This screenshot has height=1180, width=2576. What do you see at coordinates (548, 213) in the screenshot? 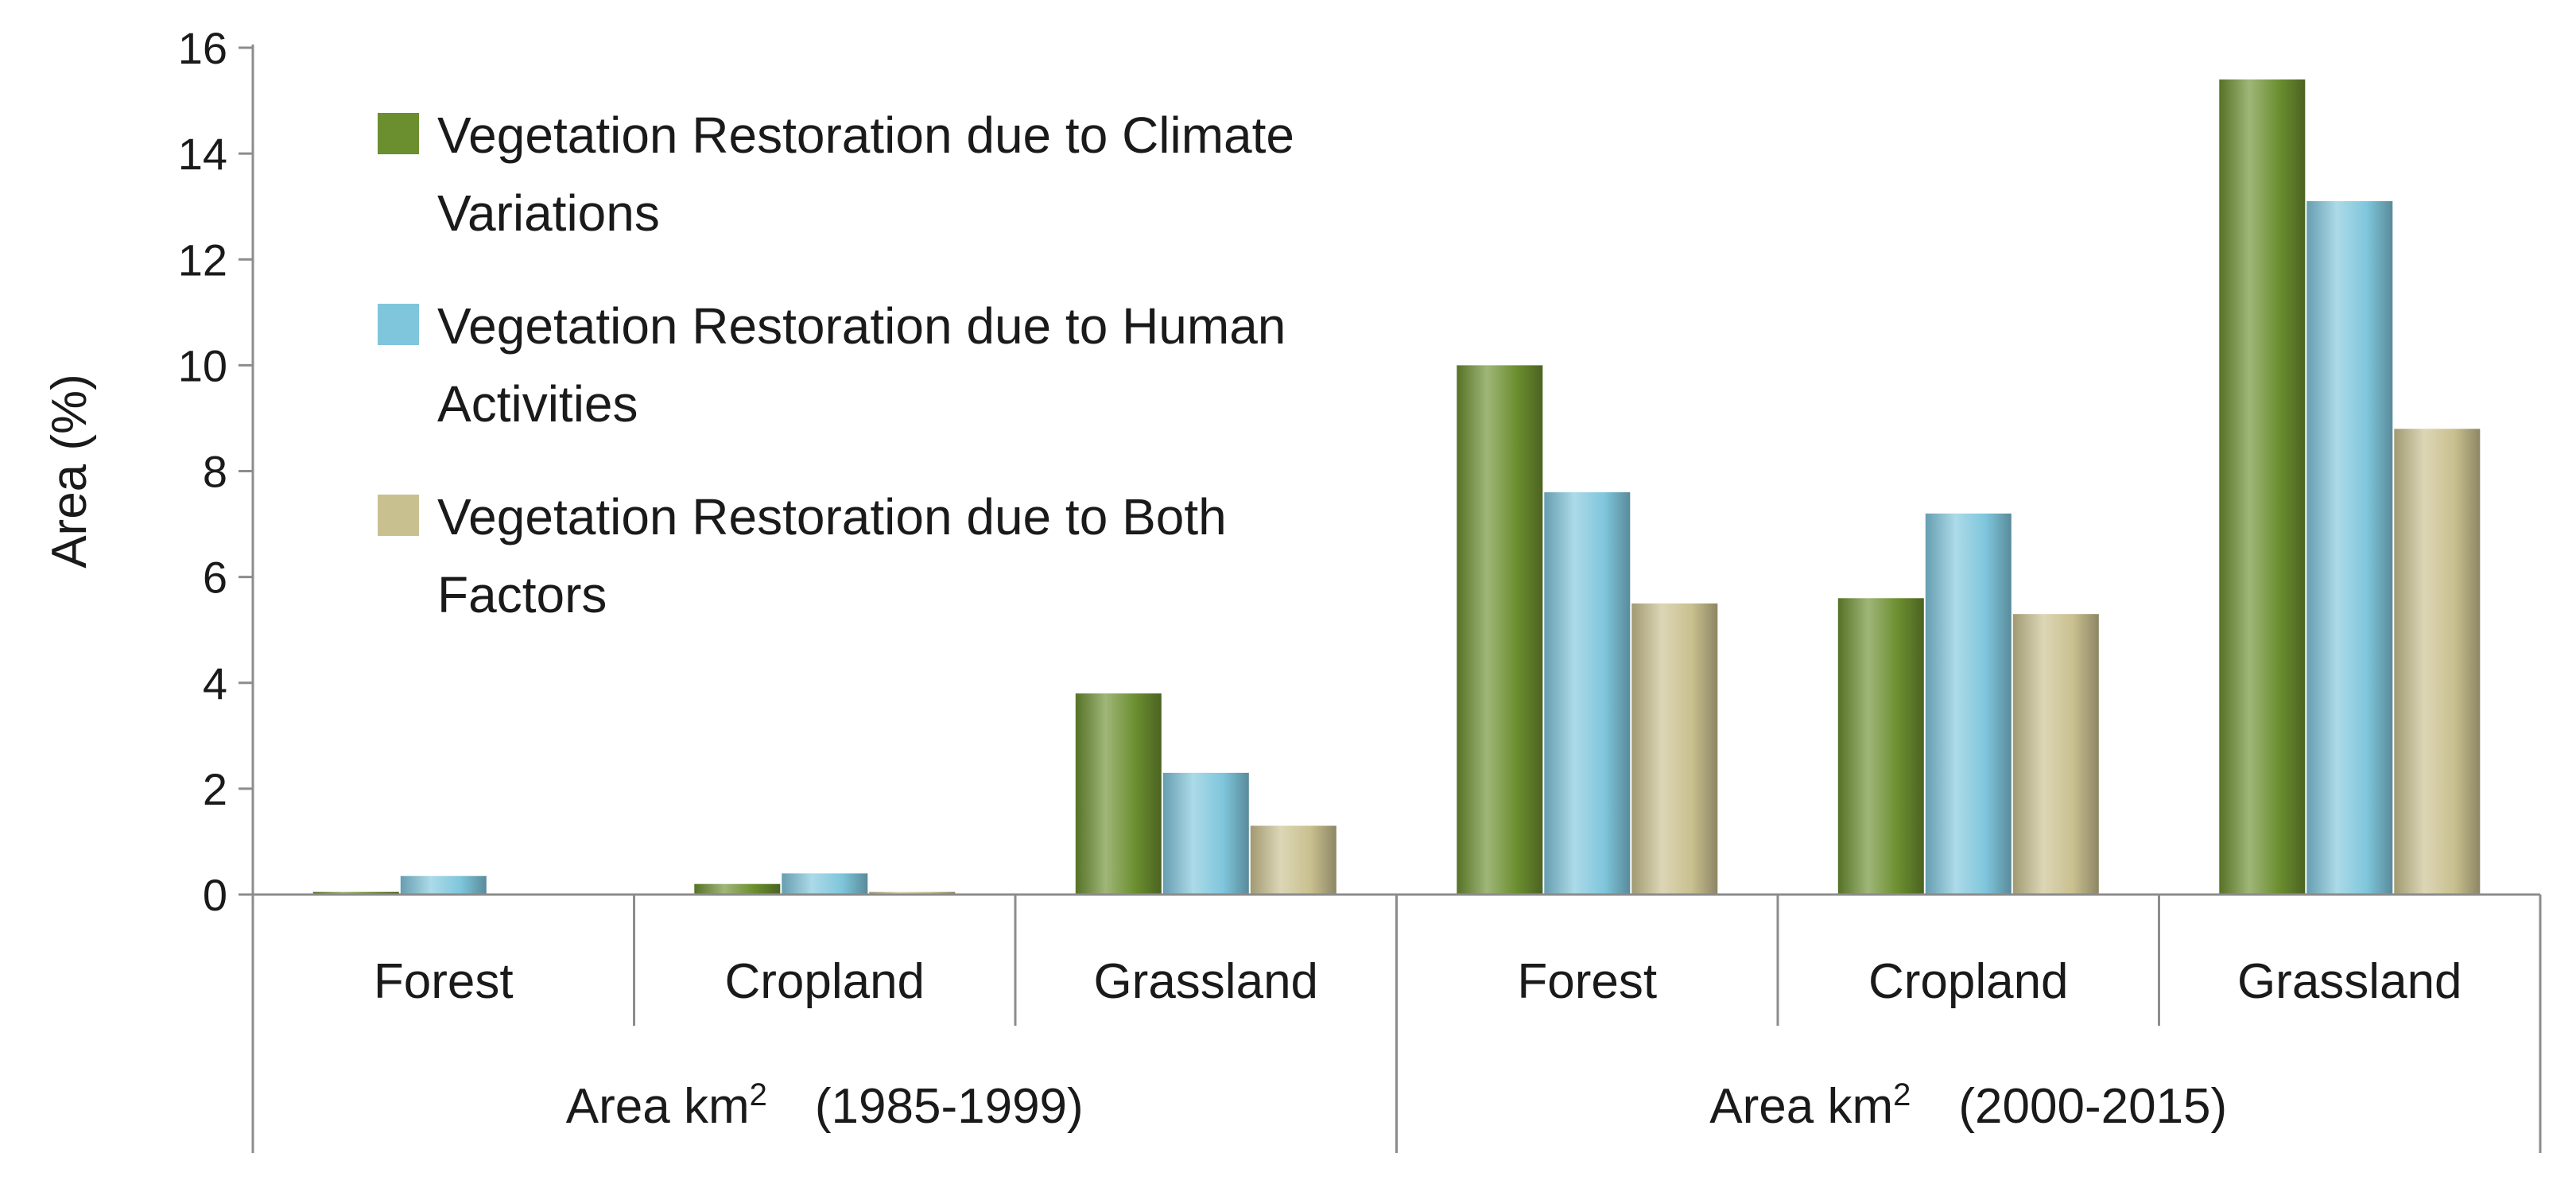
I see `legend-label: Variations` at bounding box center [548, 213].